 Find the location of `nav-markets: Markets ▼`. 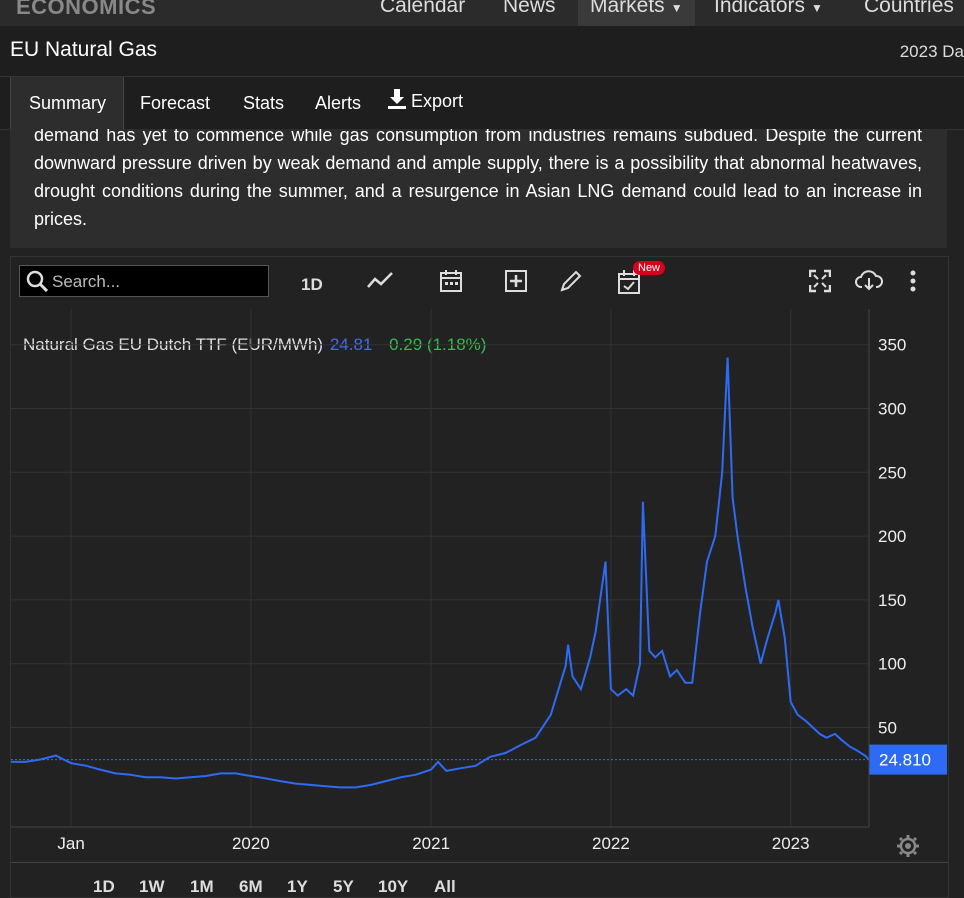

nav-markets: Markets ▼ is located at coordinates (636, 13).